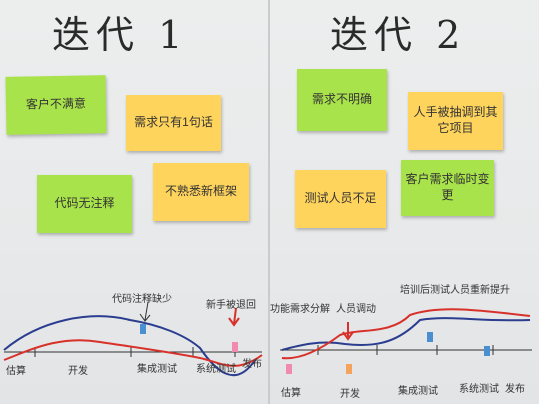 This screenshot has width=539, height=404. Describe the element at coordinates (133, 353) in the screenshot. I see `left-red-curve` at that location.